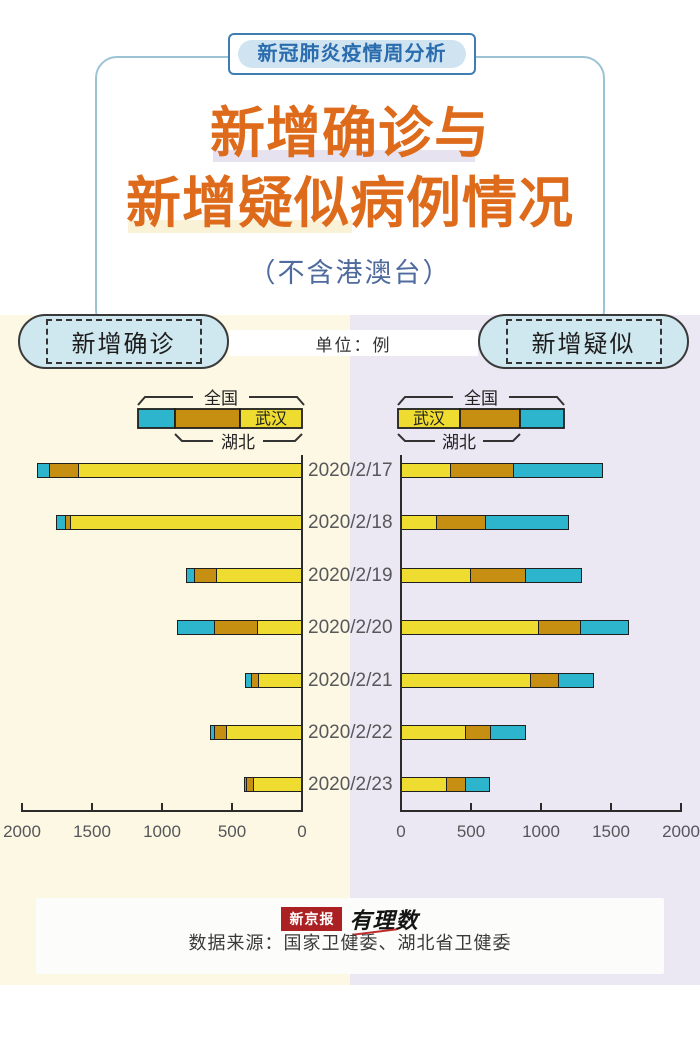  I want to click on confirmed-header-pill: 新增确诊, so click(123, 341).